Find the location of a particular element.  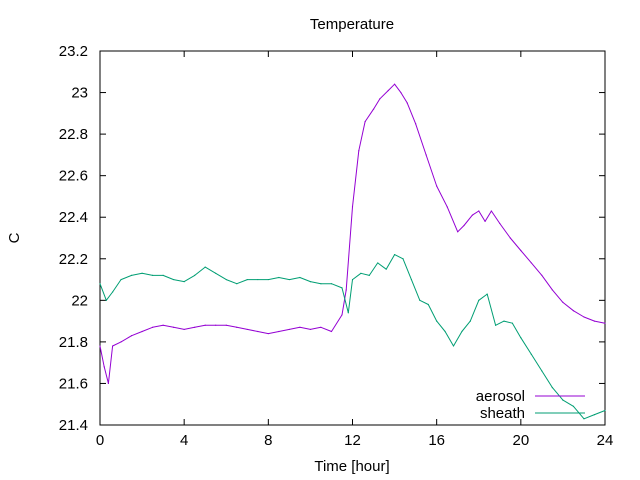

y-tick-label: 22.4 is located at coordinates (73, 217).